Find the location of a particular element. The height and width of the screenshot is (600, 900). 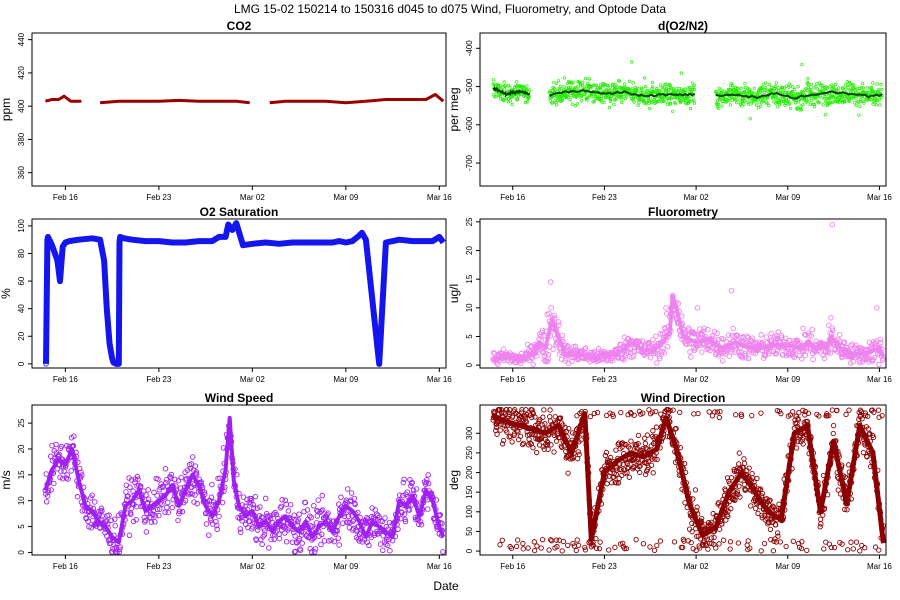

y-tick-label: -400 is located at coordinates (469, 48).